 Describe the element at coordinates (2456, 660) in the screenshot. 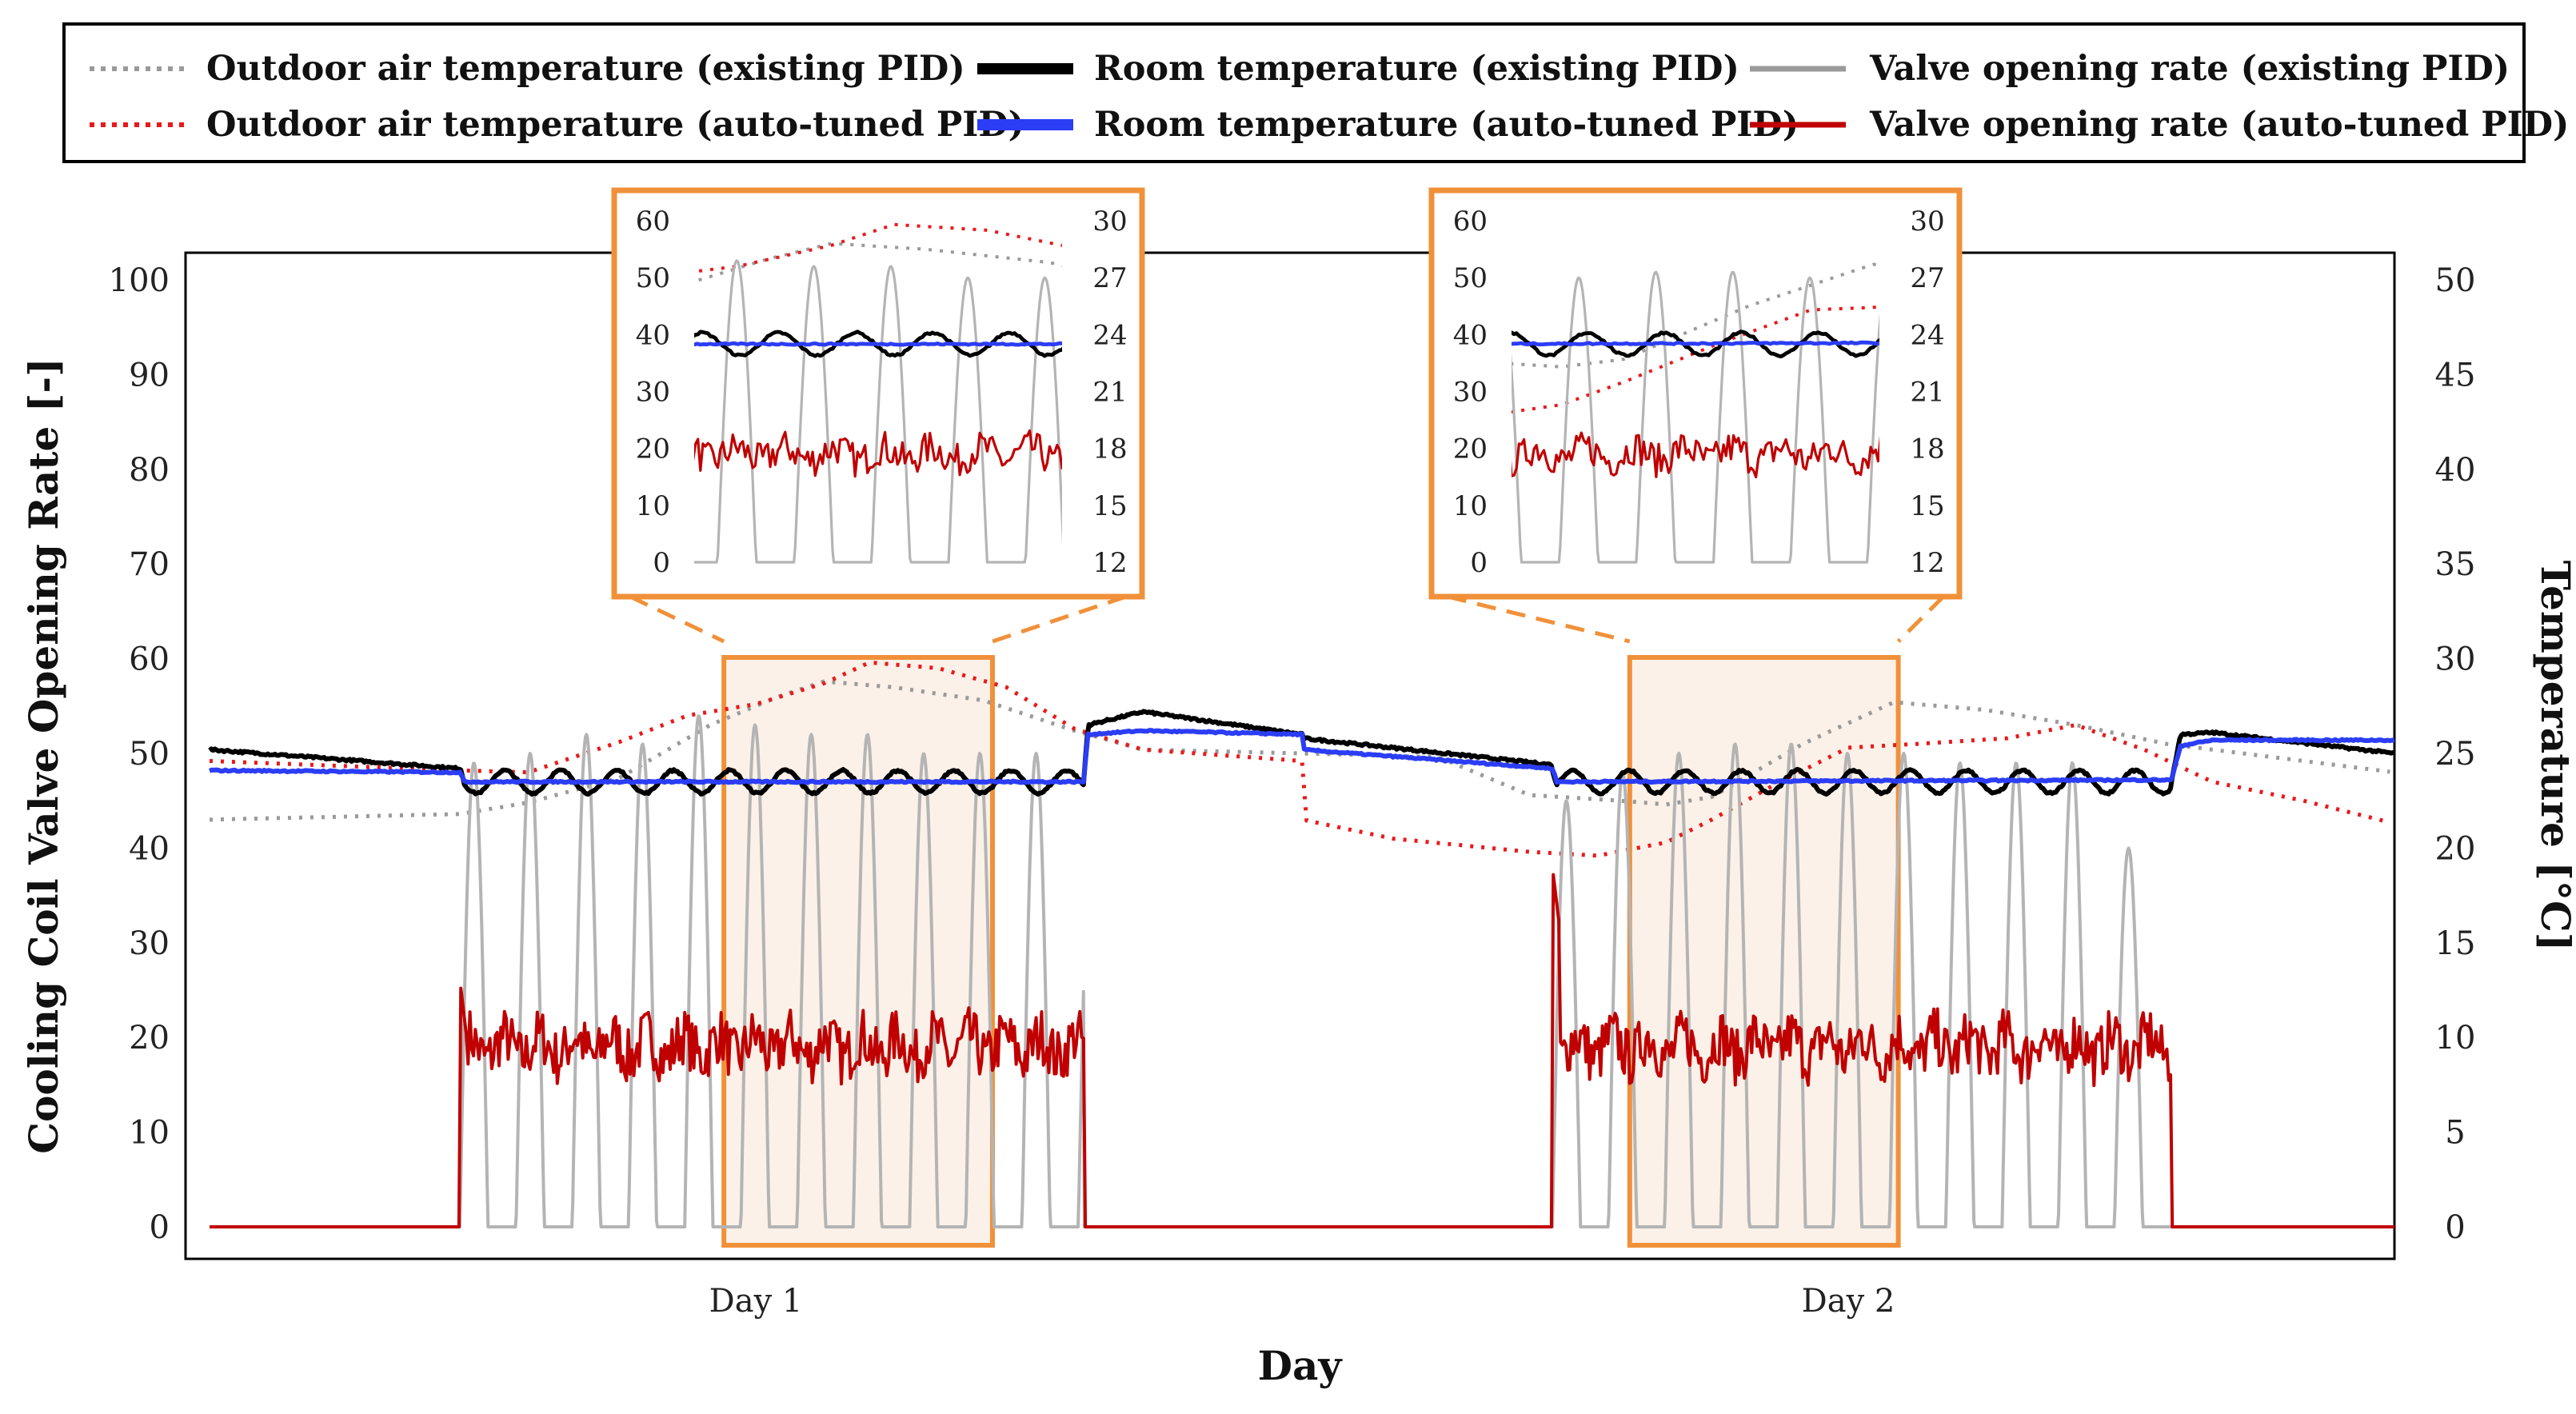

I see `y-right-tick-6: 30` at that location.